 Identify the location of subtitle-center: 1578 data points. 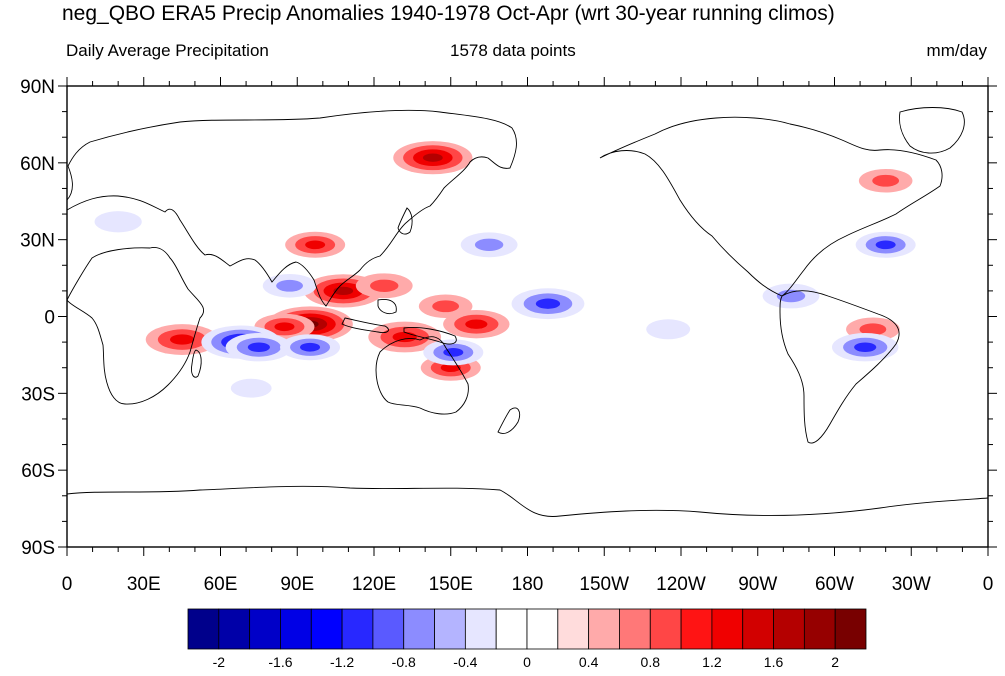
(513, 50).